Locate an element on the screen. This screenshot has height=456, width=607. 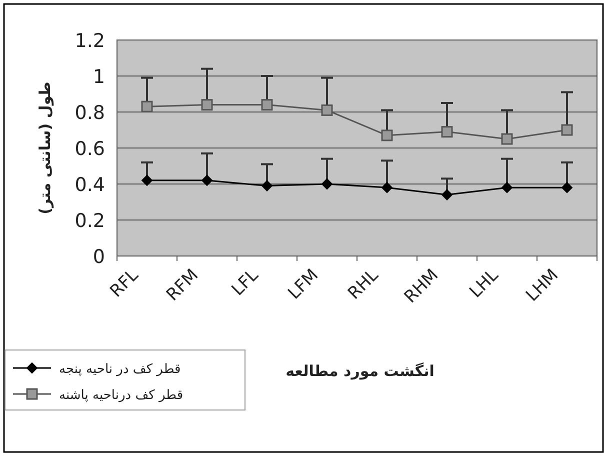
y-tick-label: 0.2 is located at coordinates (89, 221).